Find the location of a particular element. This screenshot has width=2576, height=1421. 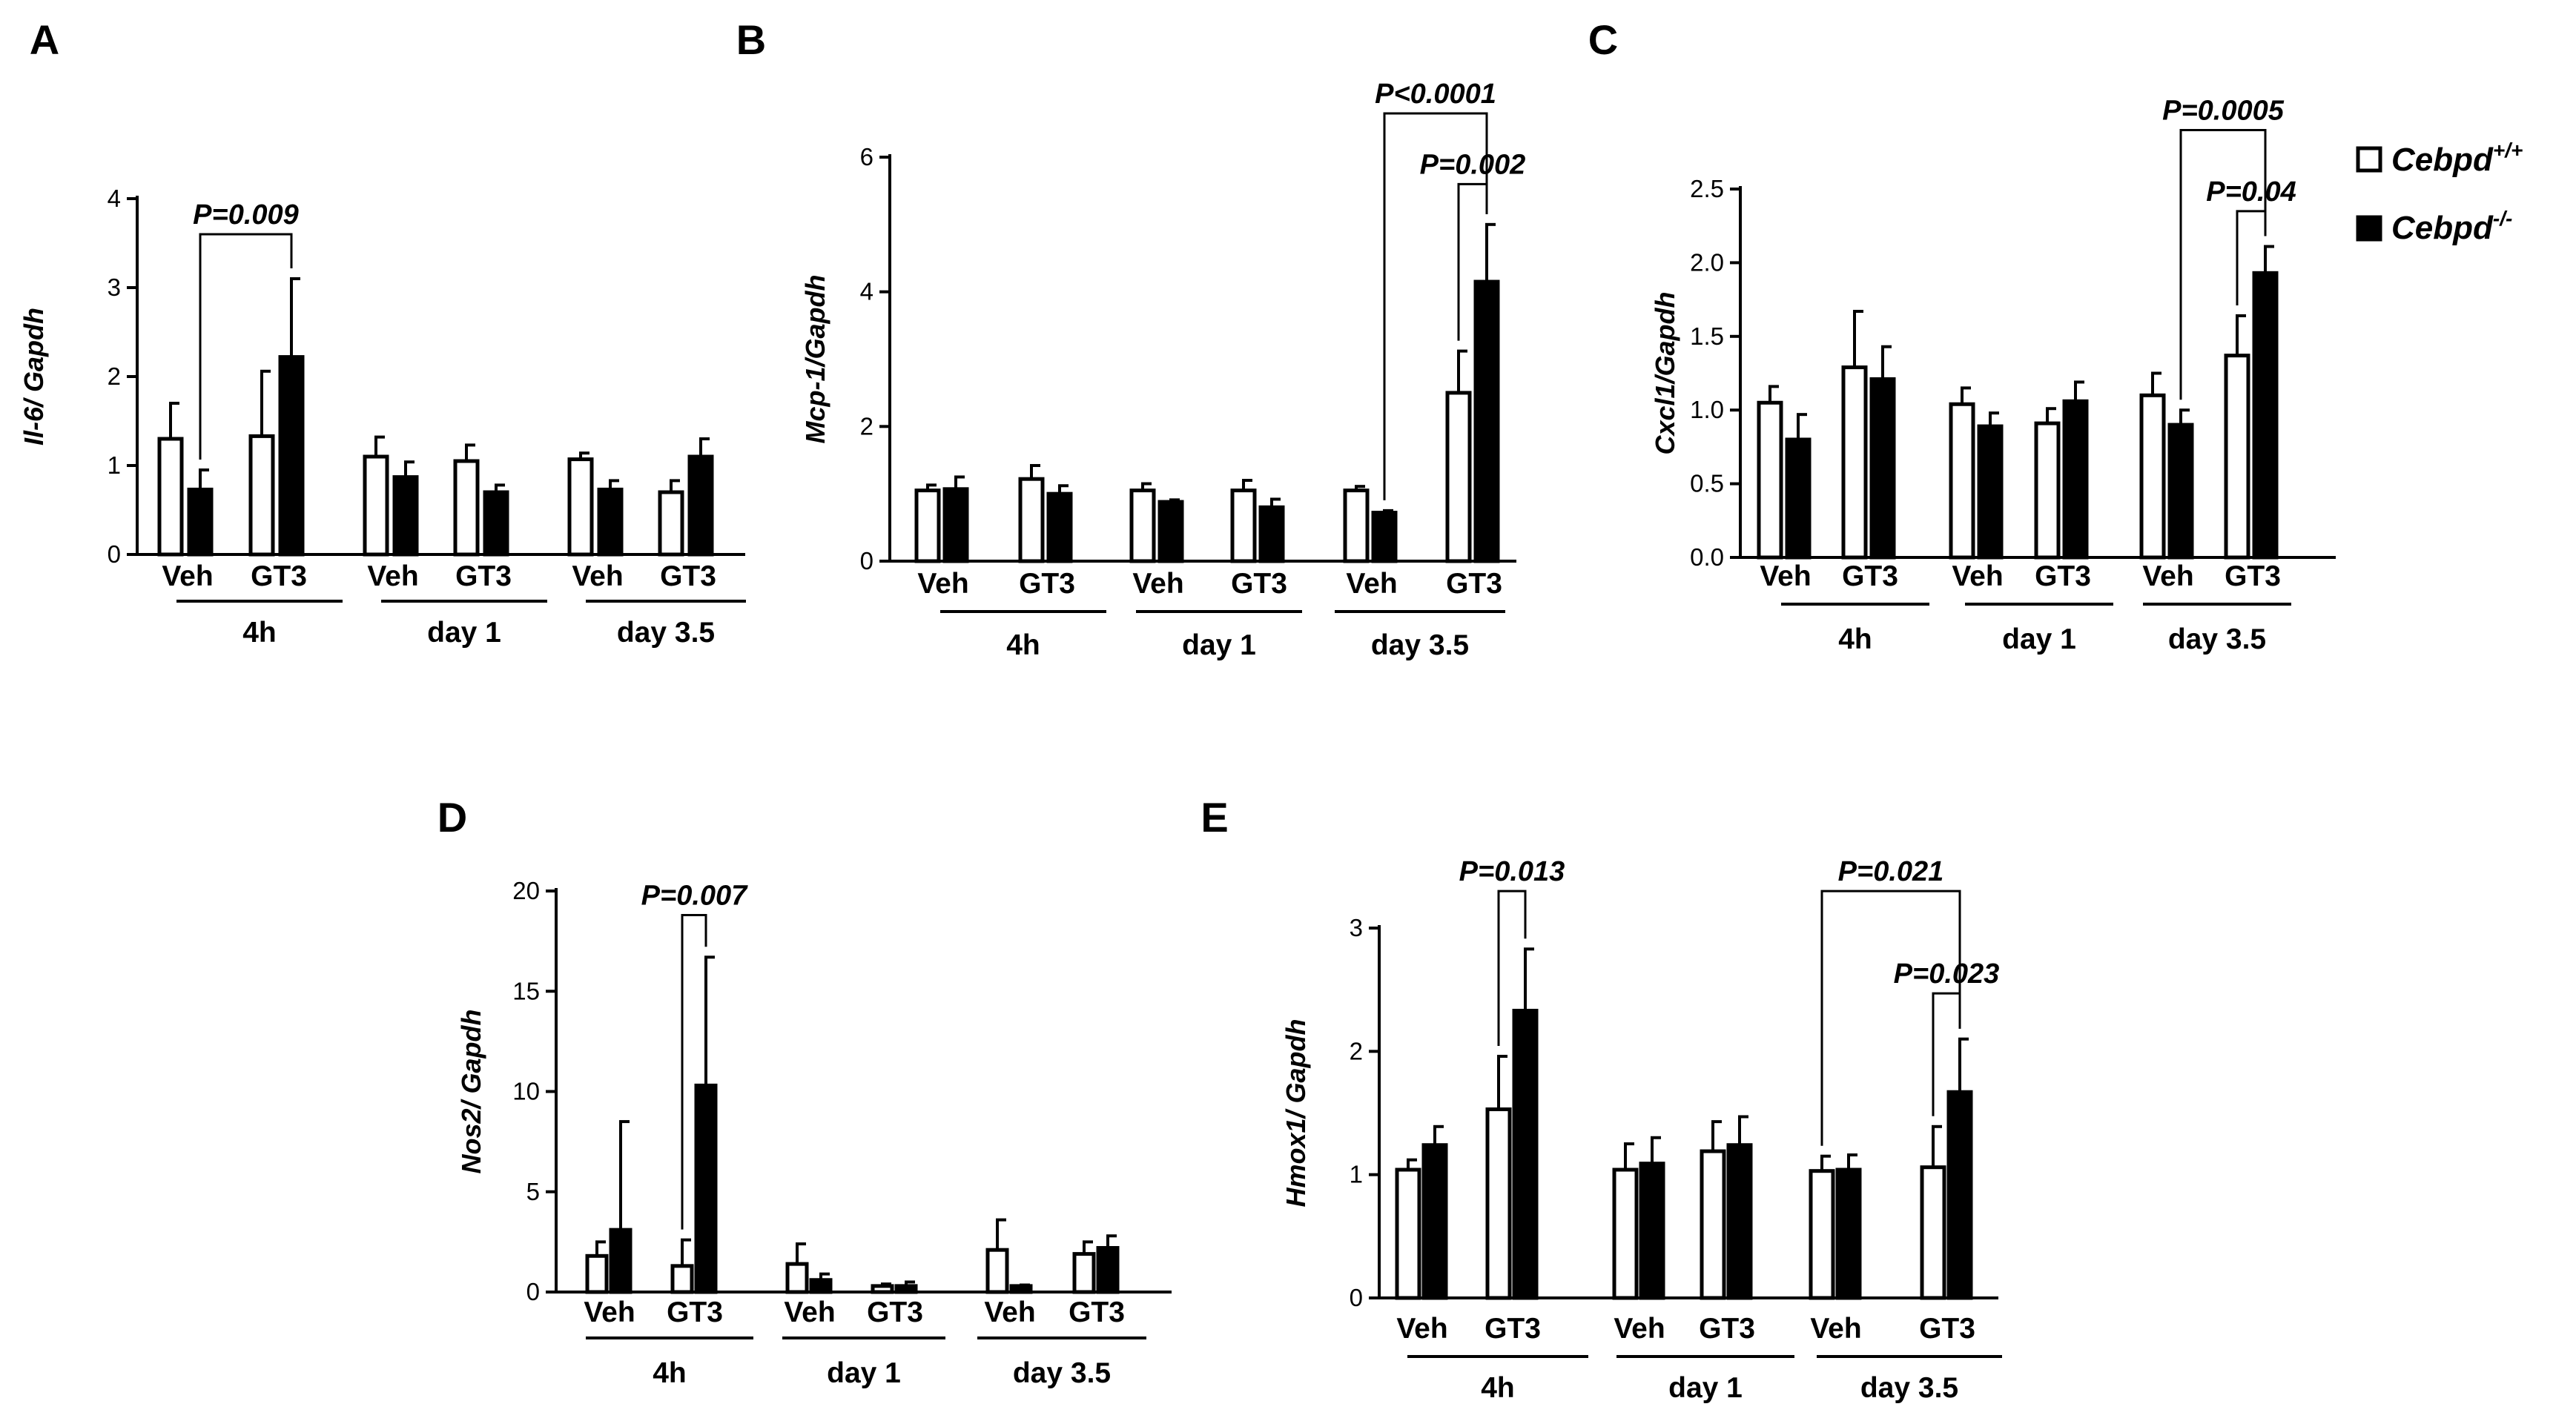

y-axis-label: Hmox1/ Gapdh is located at coordinates (1296, 1112).